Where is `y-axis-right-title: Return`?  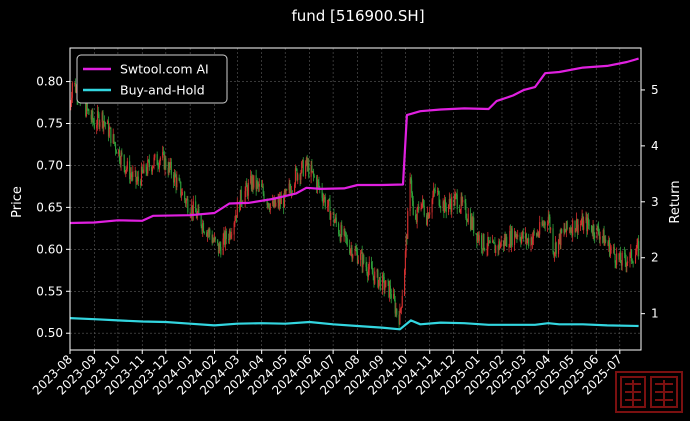 y-axis-right-title: Return is located at coordinates (675, 201).